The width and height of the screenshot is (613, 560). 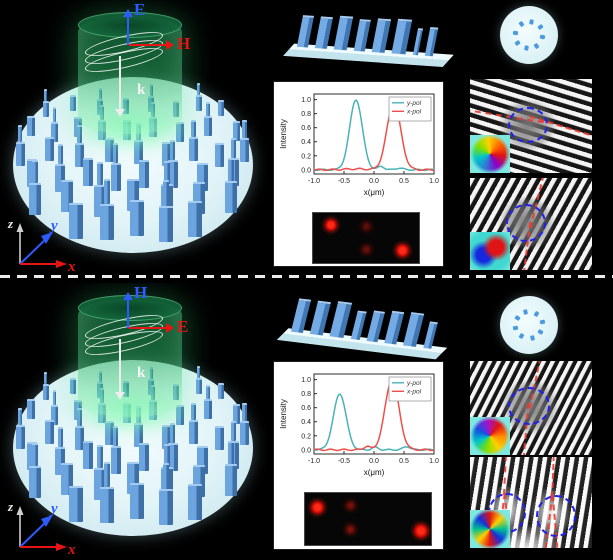 I want to click on y-tick-label: 1.0, so click(x=306, y=100).